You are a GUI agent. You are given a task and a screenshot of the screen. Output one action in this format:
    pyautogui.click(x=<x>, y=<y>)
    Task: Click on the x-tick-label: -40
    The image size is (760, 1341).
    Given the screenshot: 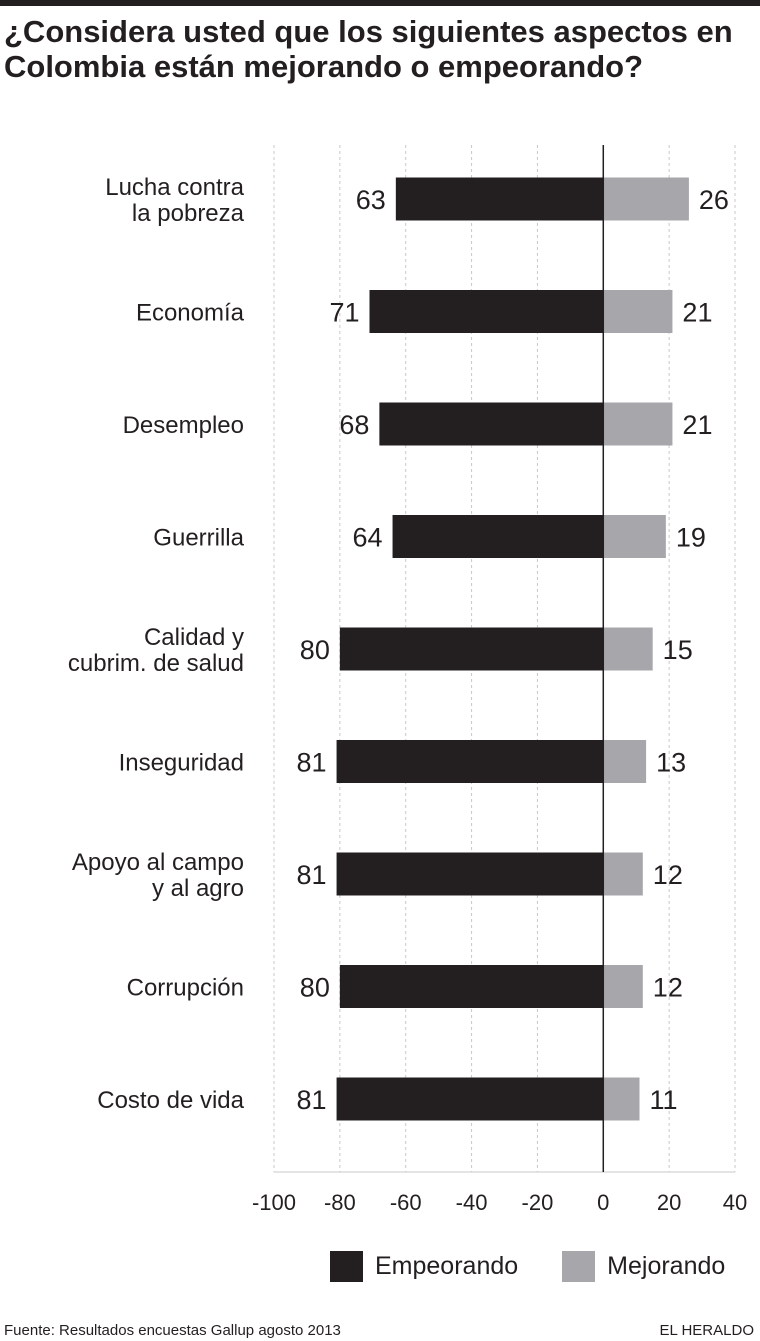 What is the action you would take?
    pyautogui.click(x=472, y=1202)
    